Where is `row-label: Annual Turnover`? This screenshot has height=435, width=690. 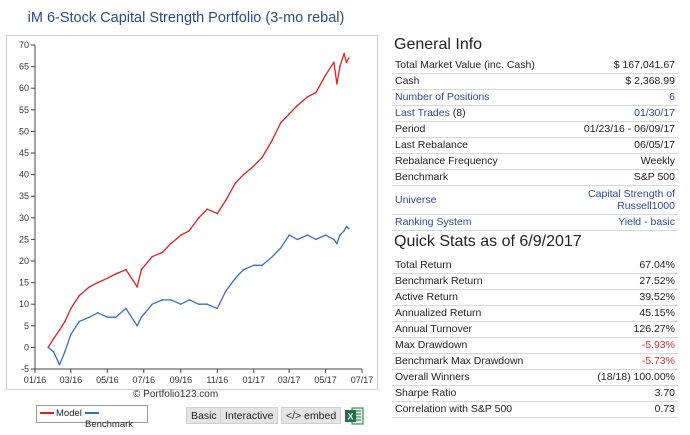
row-label: Annual Turnover is located at coordinates (480, 329).